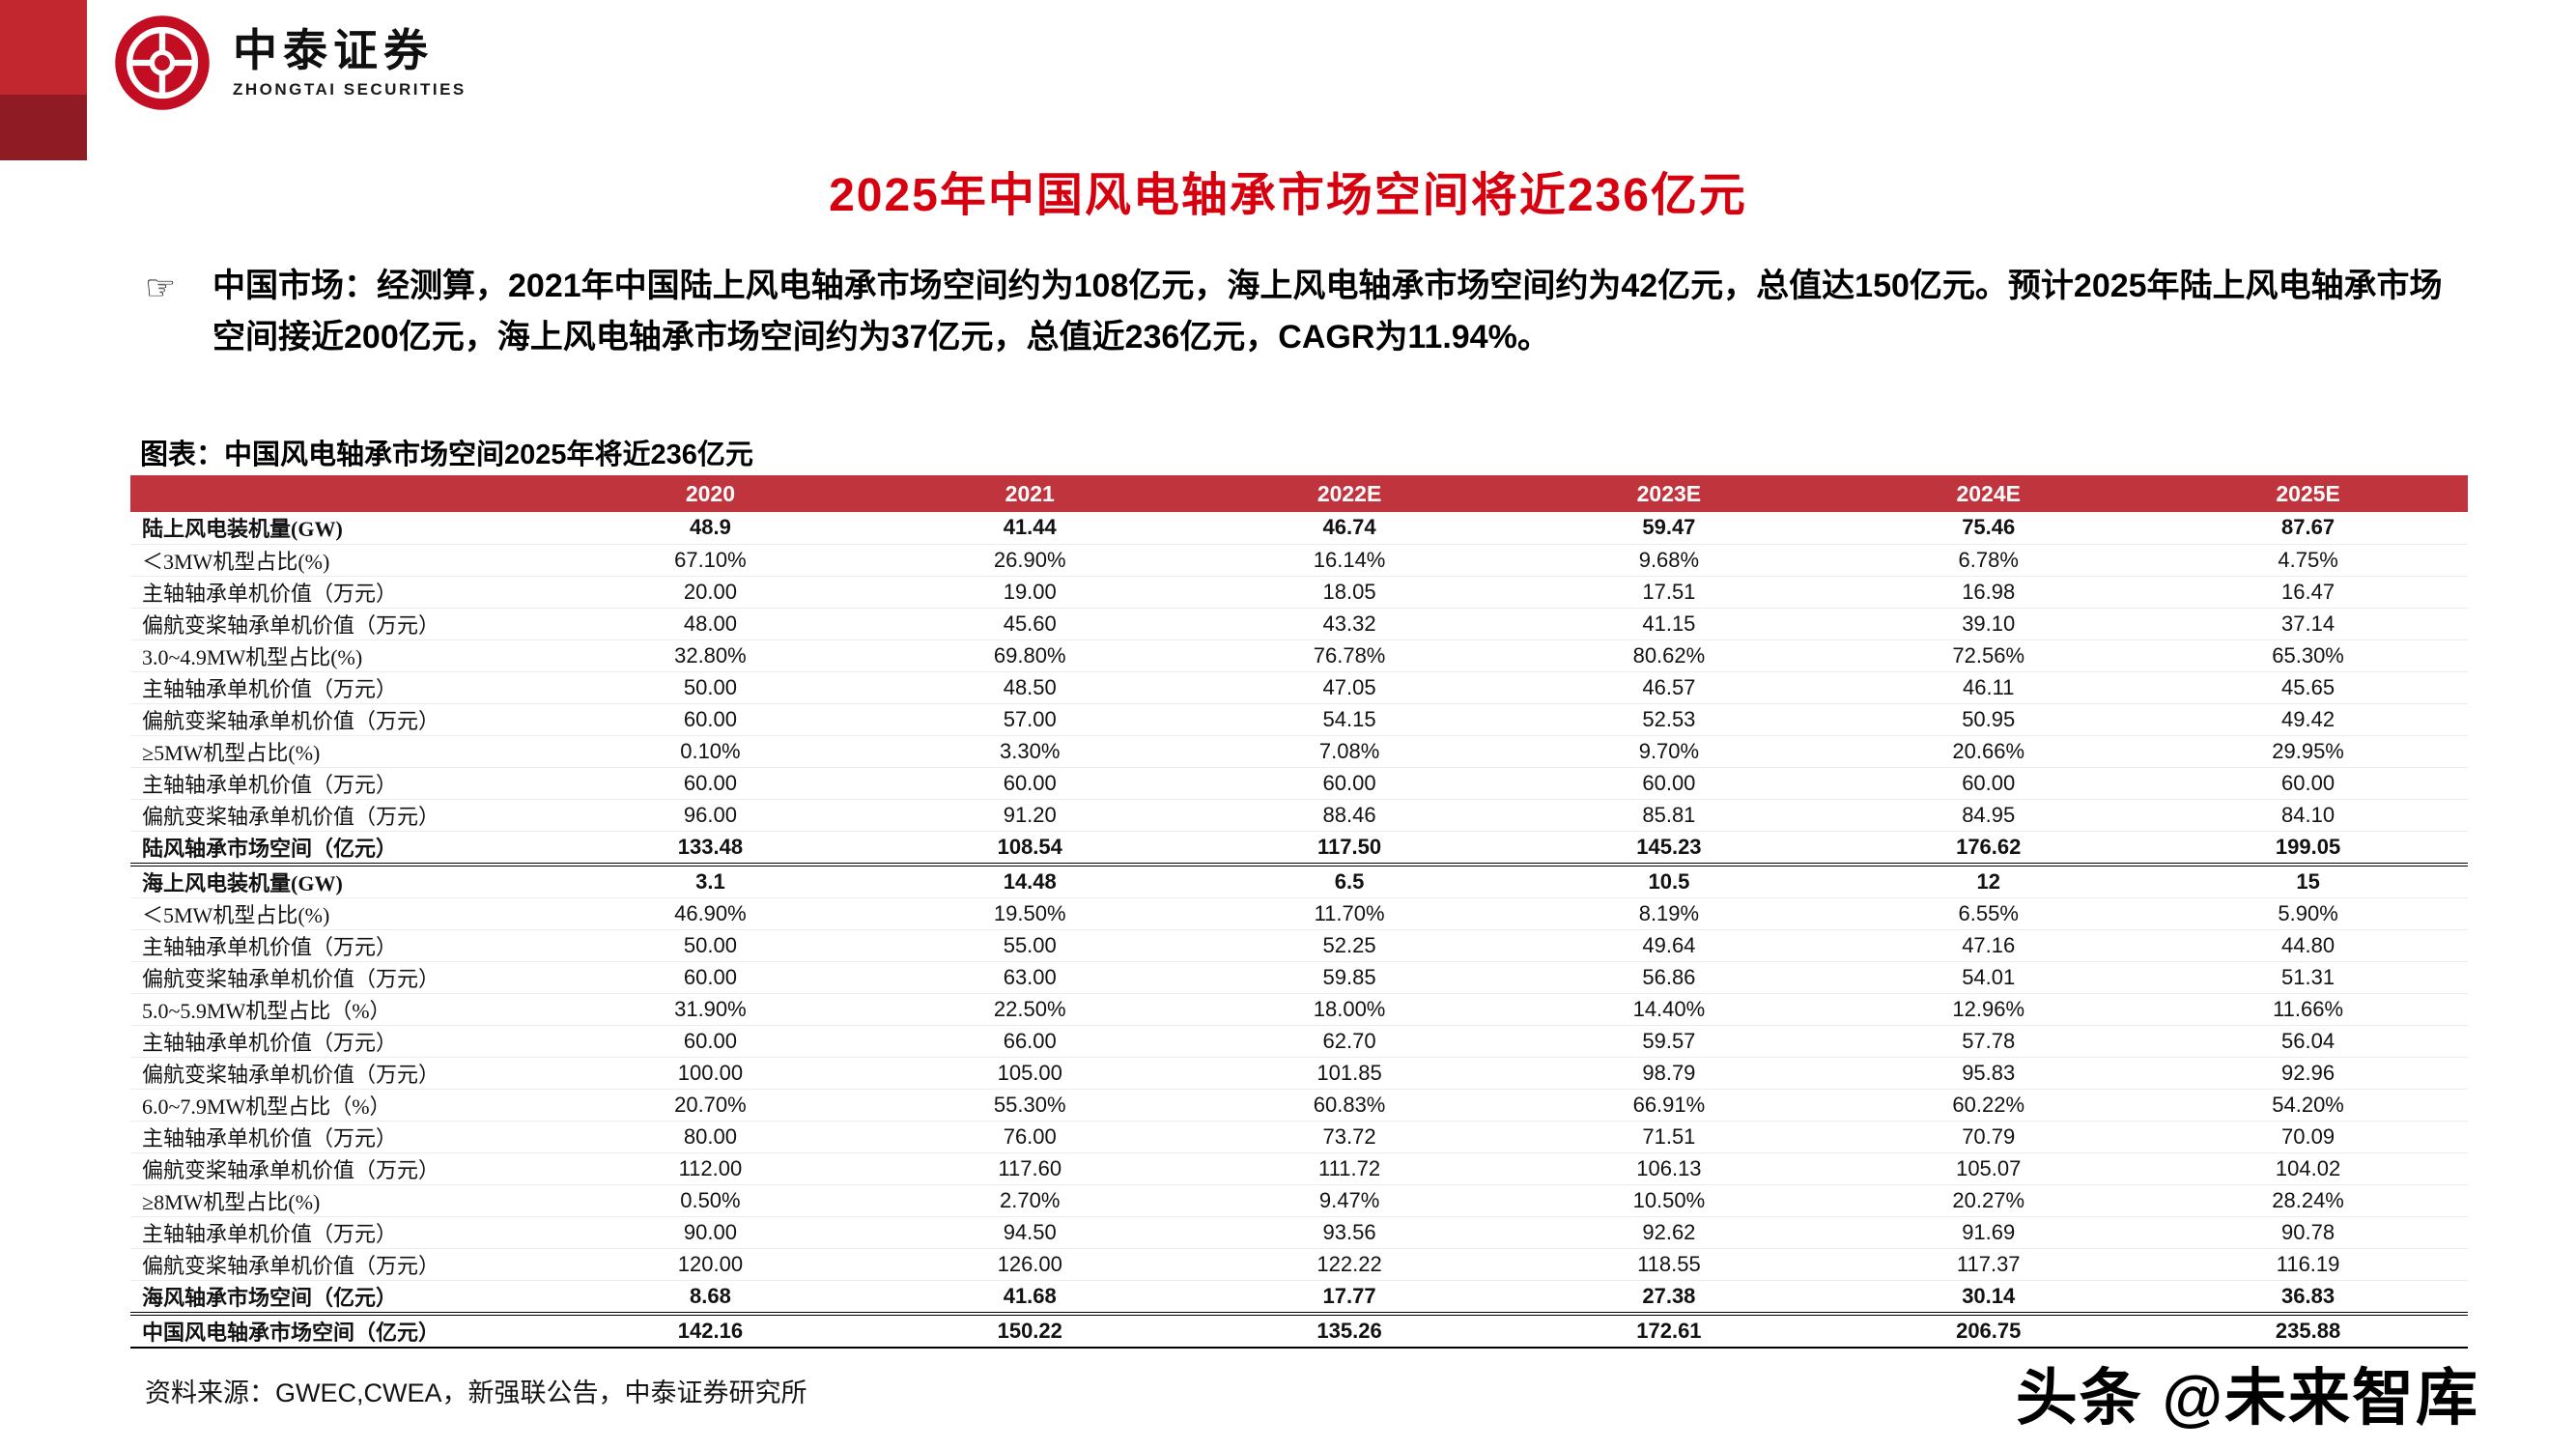 The image size is (2576, 1449). I want to click on cell-value: 9.70%, so click(1669, 751).